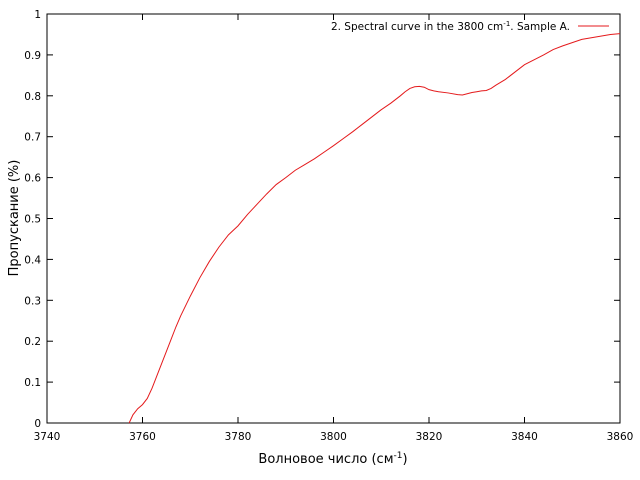 The image size is (640, 480). Describe the element at coordinates (32, 179) in the screenshot. I see `y-tick-label: 0.6` at that location.